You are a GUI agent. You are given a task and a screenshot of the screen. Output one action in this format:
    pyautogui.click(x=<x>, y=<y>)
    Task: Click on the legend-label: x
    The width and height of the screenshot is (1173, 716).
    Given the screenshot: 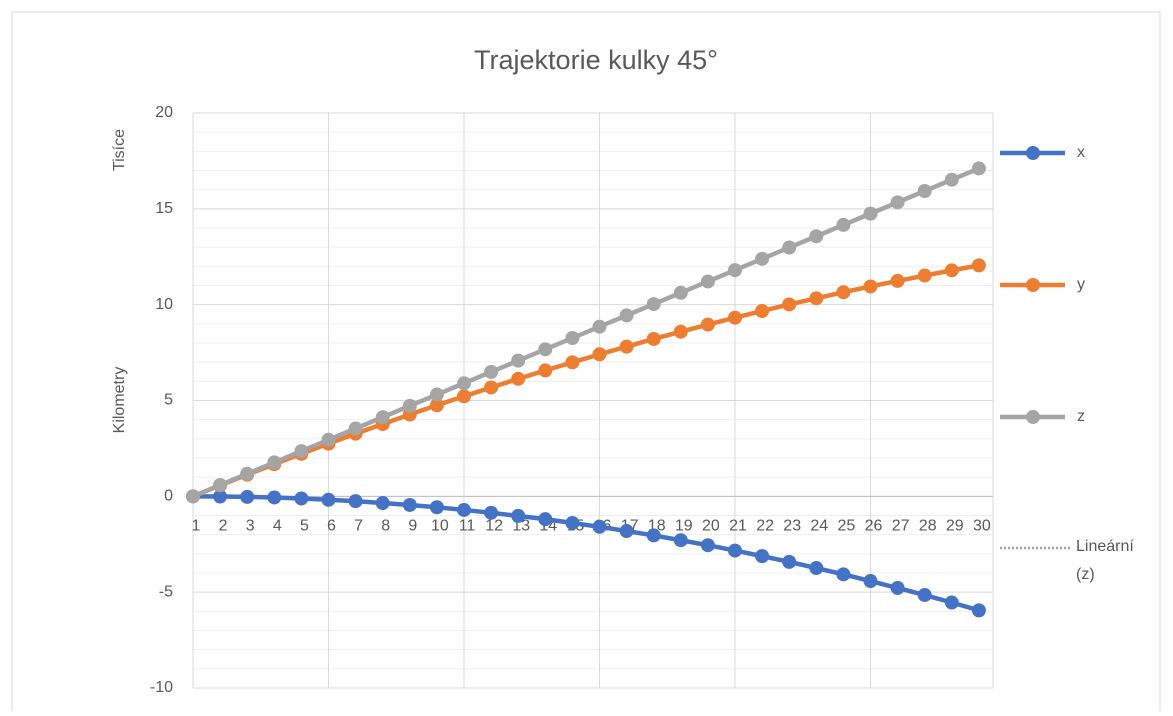 What is the action you would take?
    pyautogui.click(x=1081, y=152)
    